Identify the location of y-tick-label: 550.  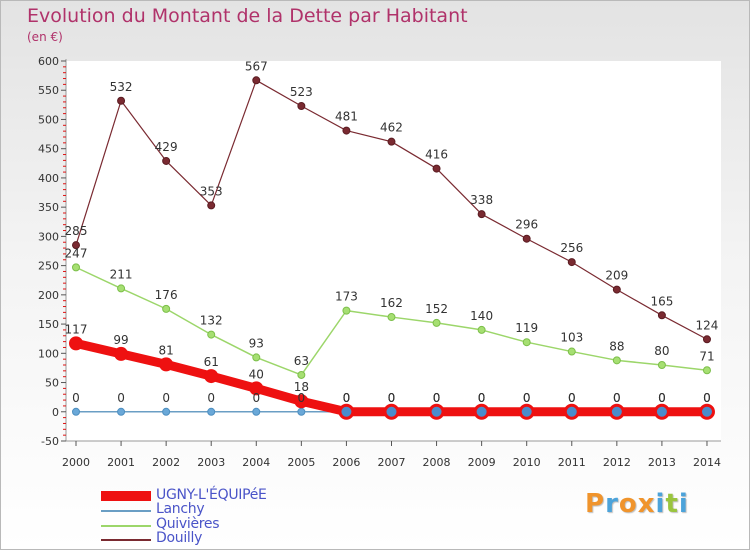
(48, 90).